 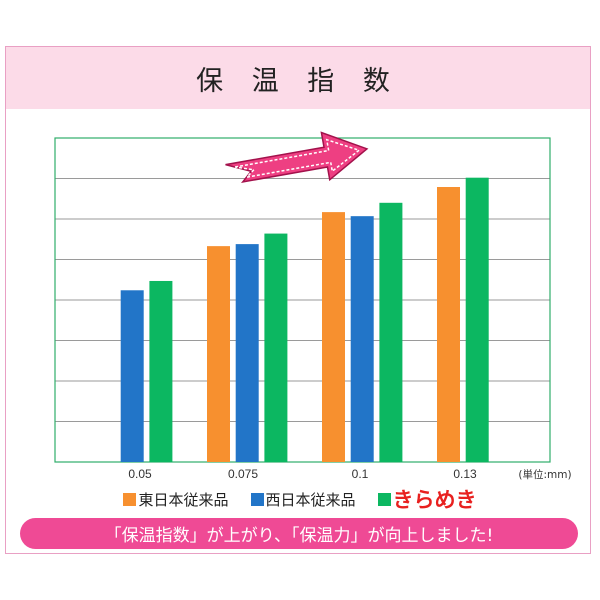 What do you see at coordinates (465, 474) in the screenshot?
I see `x-tick-label: 0.13` at bounding box center [465, 474].